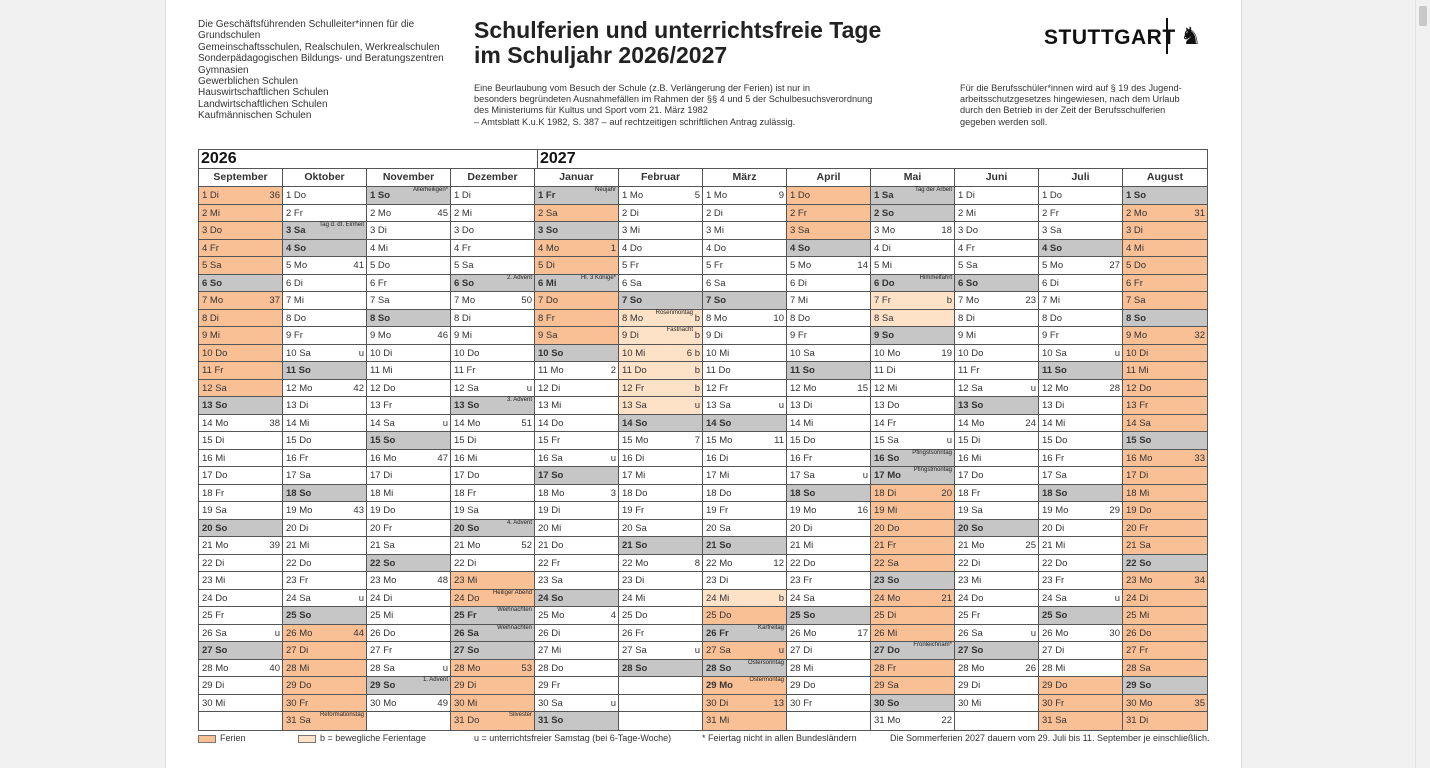 The height and width of the screenshot is (768, 1430). I want to click on week-number: 7, so click(697, 440).